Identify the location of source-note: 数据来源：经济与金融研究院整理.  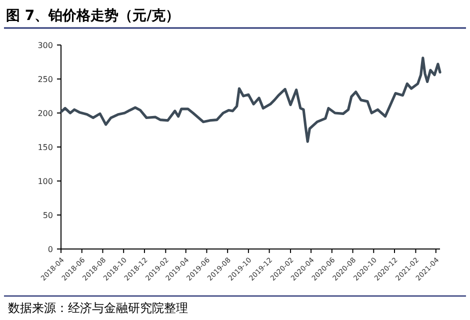
(98, 308).